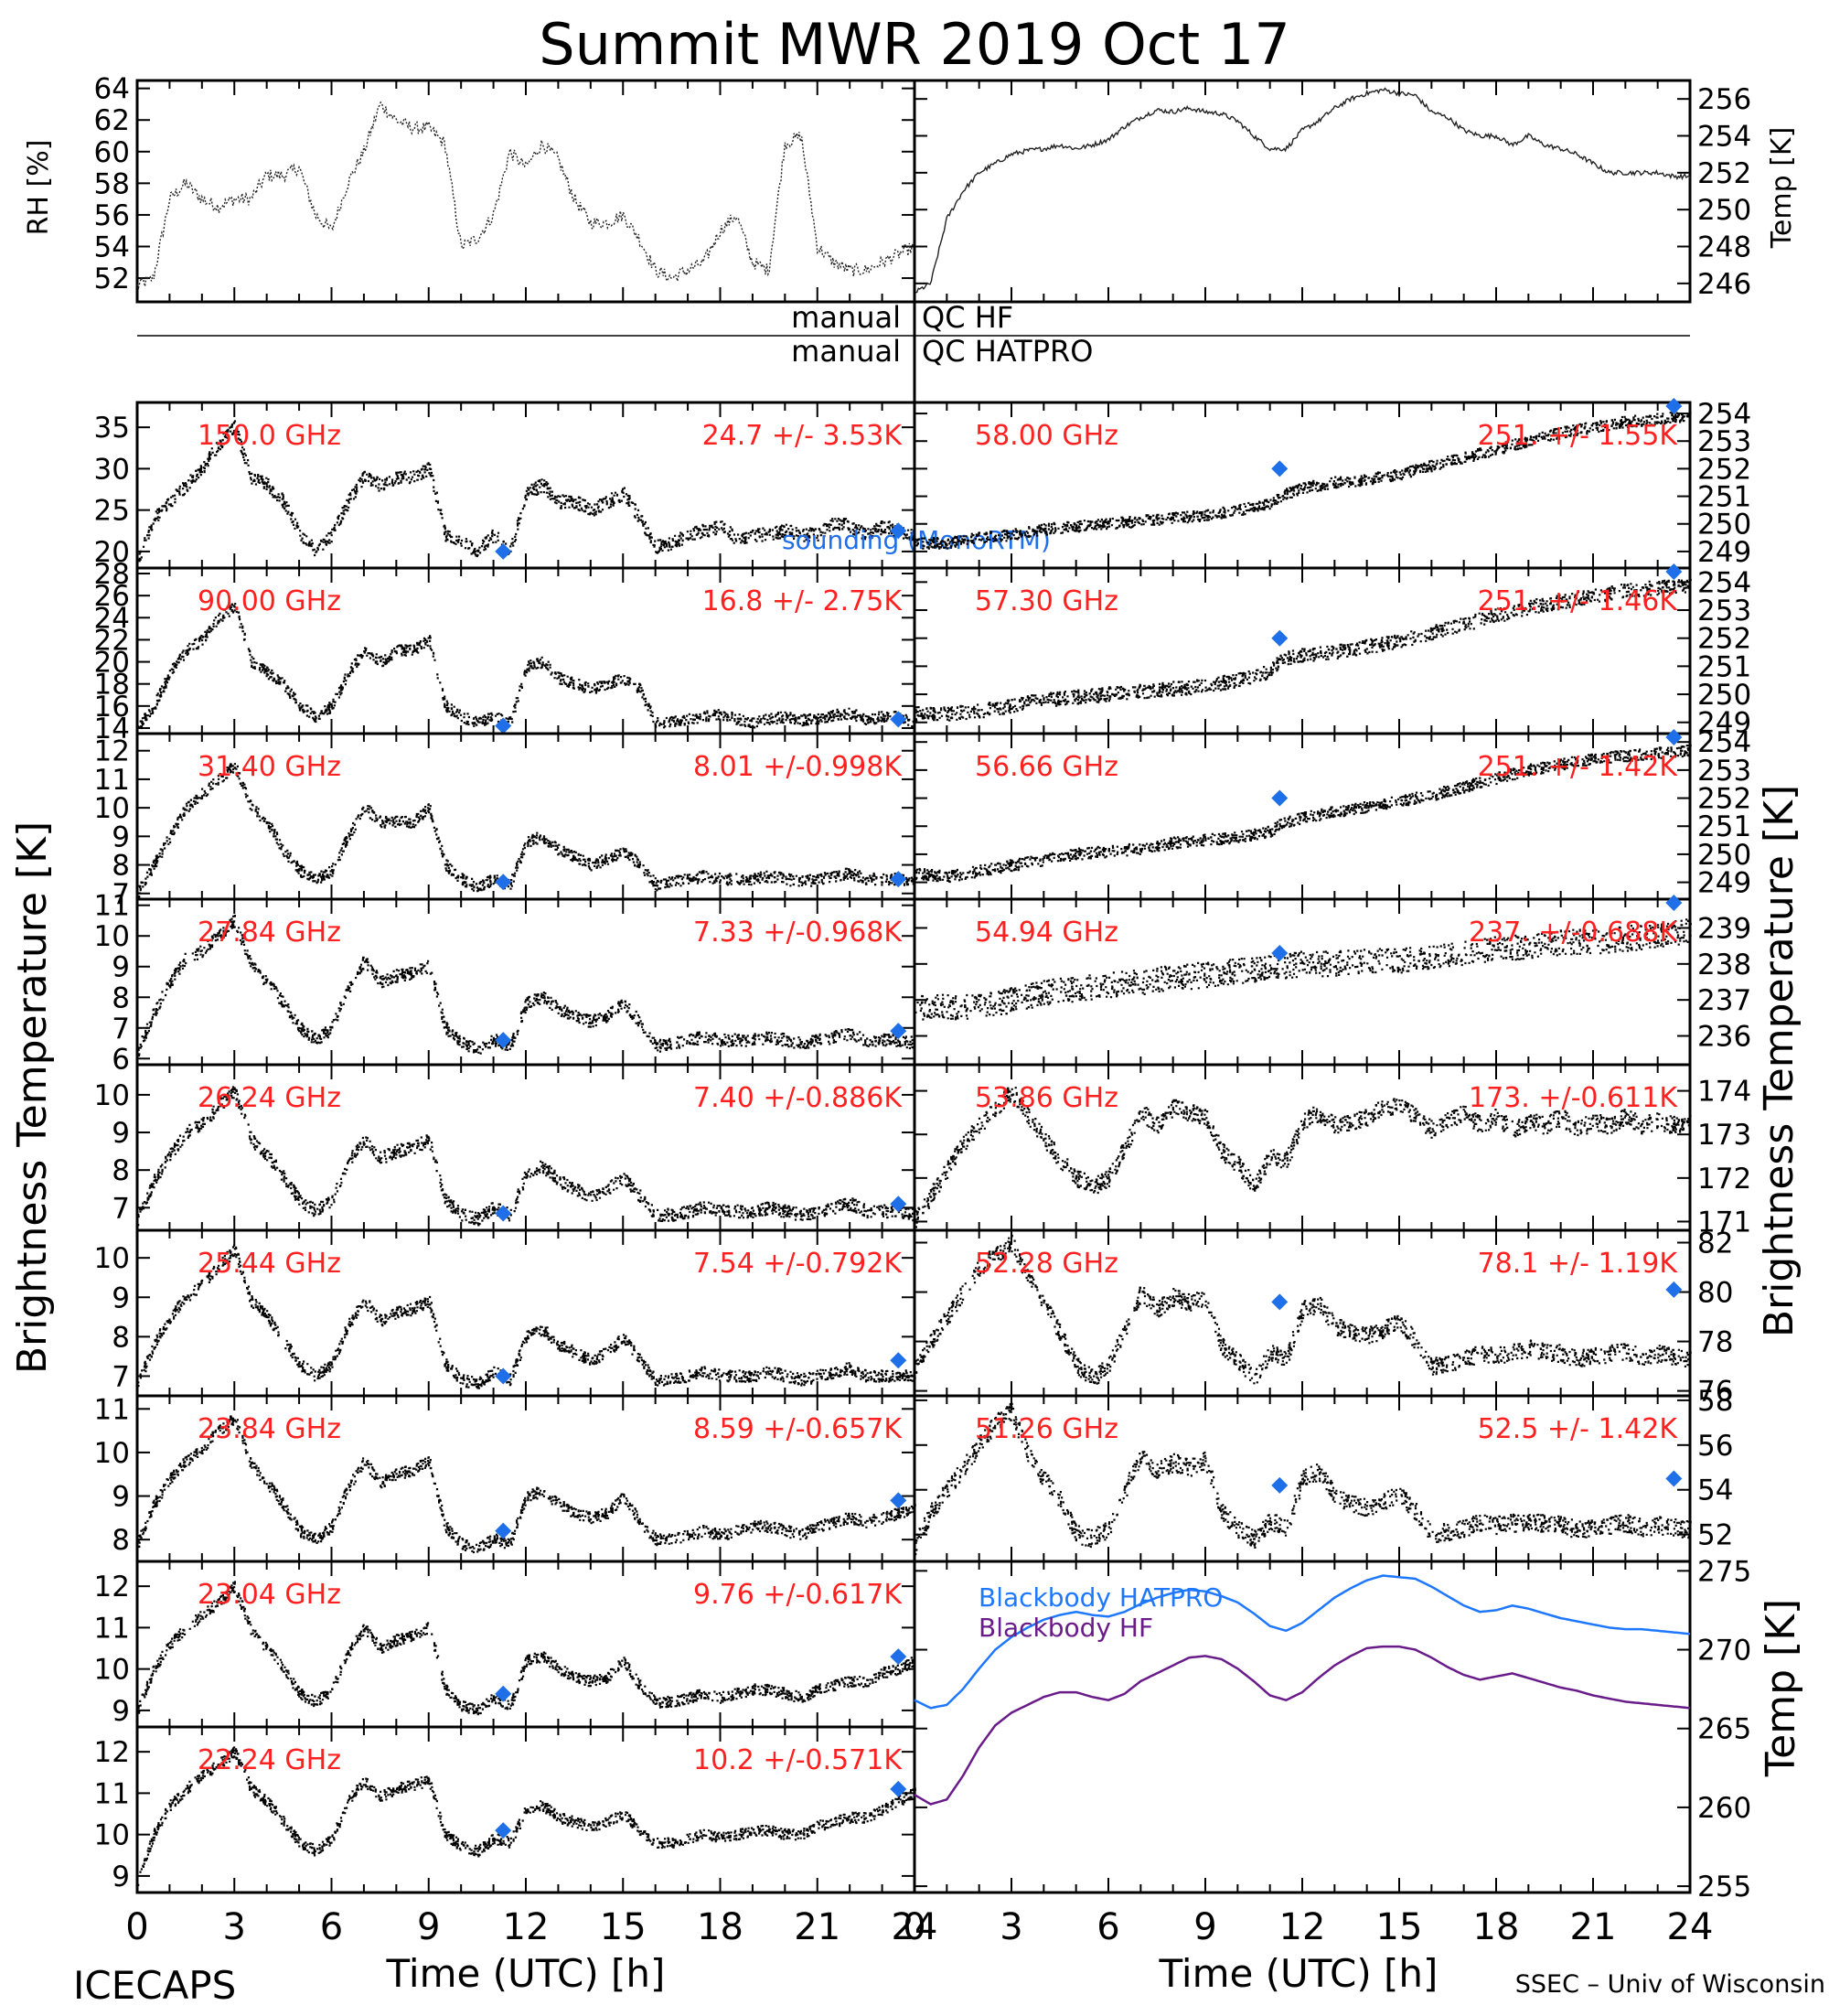 This screenshot has height=2016, width=1829. What do you see at coordinates (915, 1927) in the screenshot?
I see `x-tick-label: 24` at bounding box center [915, 1927].